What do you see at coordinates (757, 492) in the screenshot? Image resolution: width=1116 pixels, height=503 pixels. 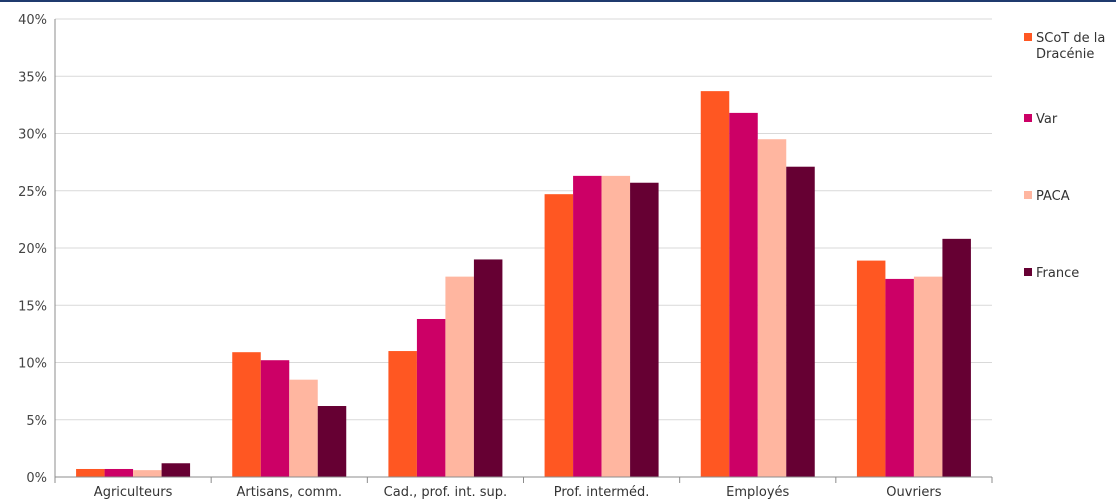 I see `x-category-label: Employés` at bounding box center [757, 492].